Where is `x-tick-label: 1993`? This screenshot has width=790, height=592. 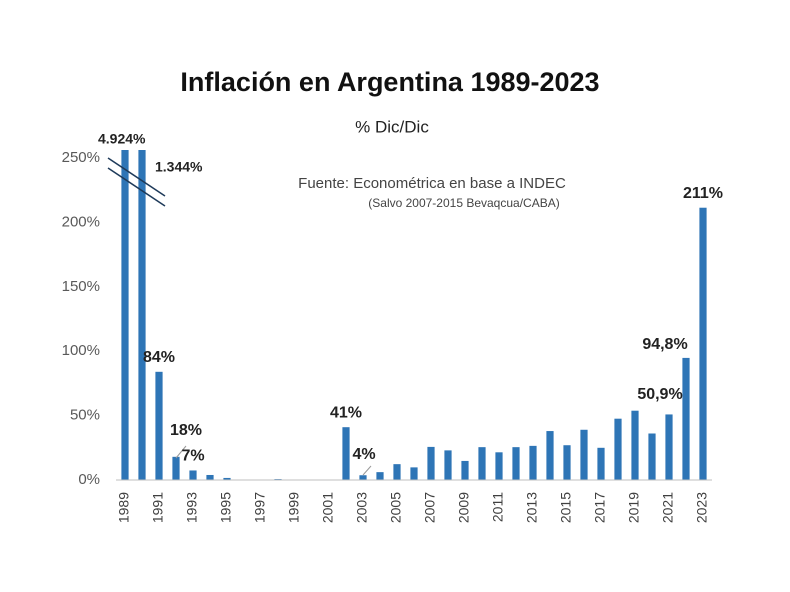
x-tick-label: 1993 is located at coordinates (192, 507).